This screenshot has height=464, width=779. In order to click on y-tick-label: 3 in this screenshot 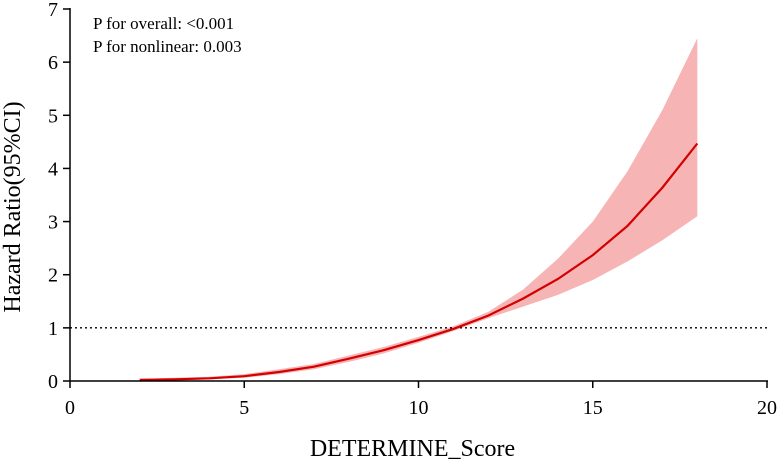, I will do `click(53, 223)`.